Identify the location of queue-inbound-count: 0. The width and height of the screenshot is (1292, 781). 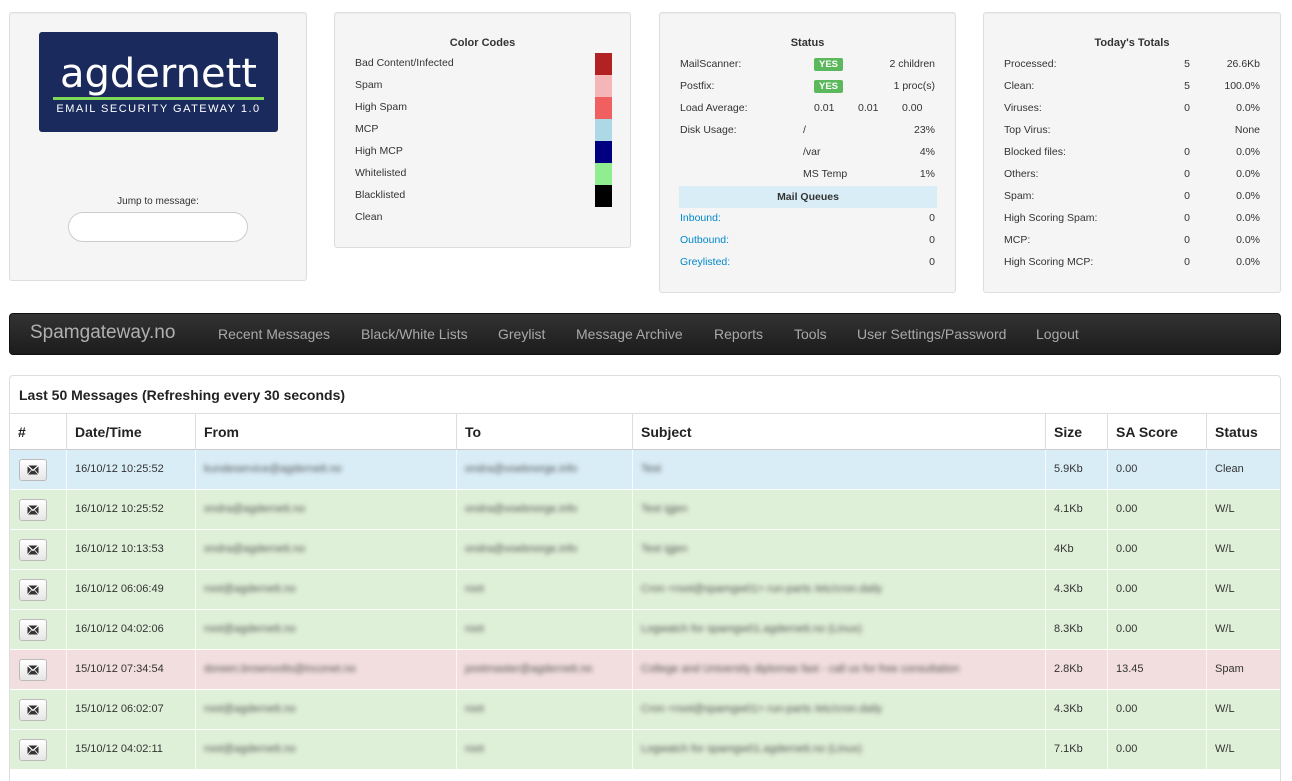
(932, 218).